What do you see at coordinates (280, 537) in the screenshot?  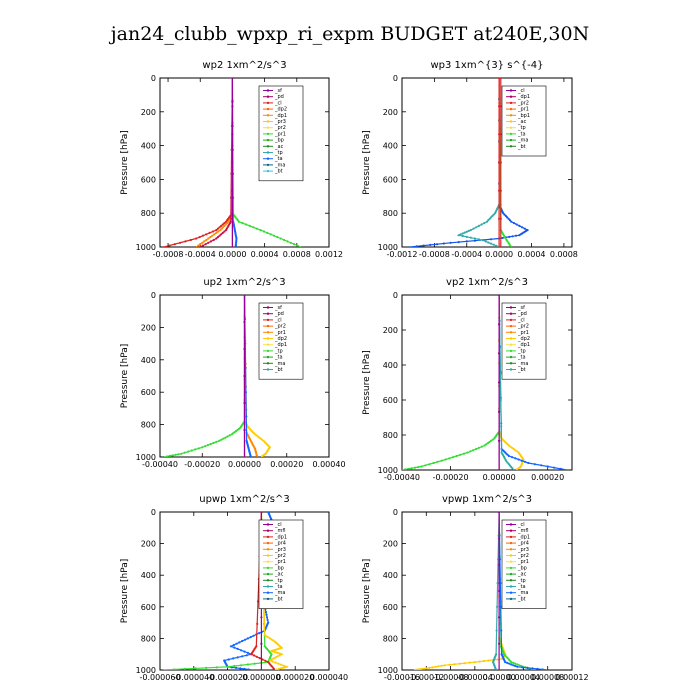 I see `legend-entry: _dp1` at bounding box center [280, 537].